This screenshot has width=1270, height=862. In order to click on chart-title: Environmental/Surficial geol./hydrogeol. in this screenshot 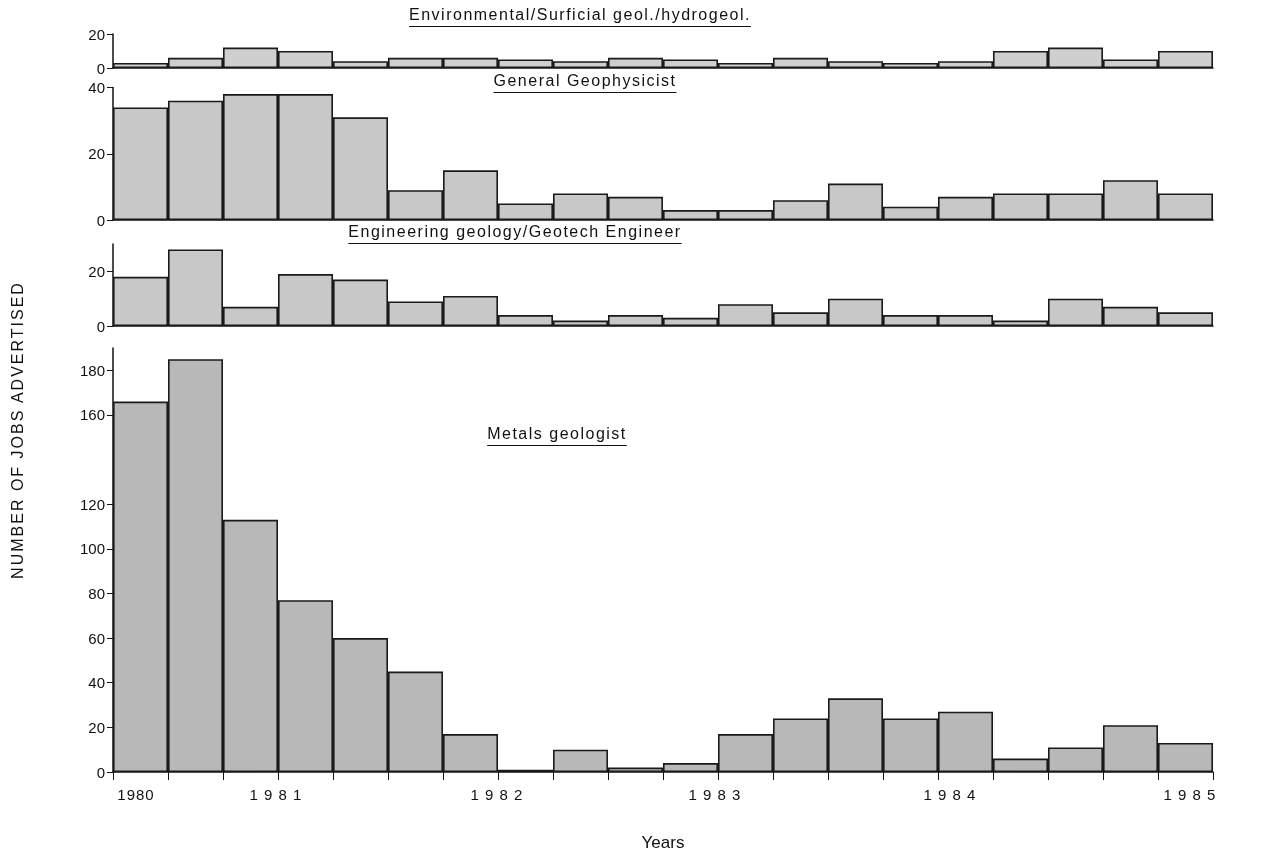, I will do `click(580, 15)`.